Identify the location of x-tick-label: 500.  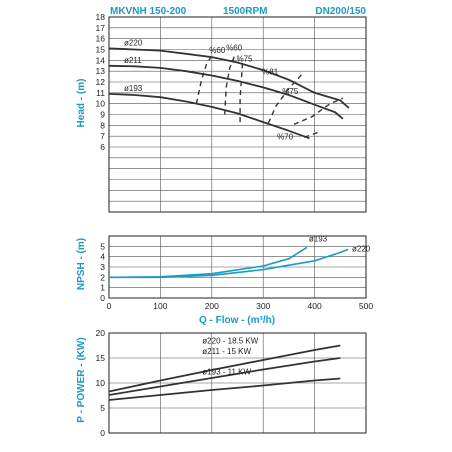
(366, 306).